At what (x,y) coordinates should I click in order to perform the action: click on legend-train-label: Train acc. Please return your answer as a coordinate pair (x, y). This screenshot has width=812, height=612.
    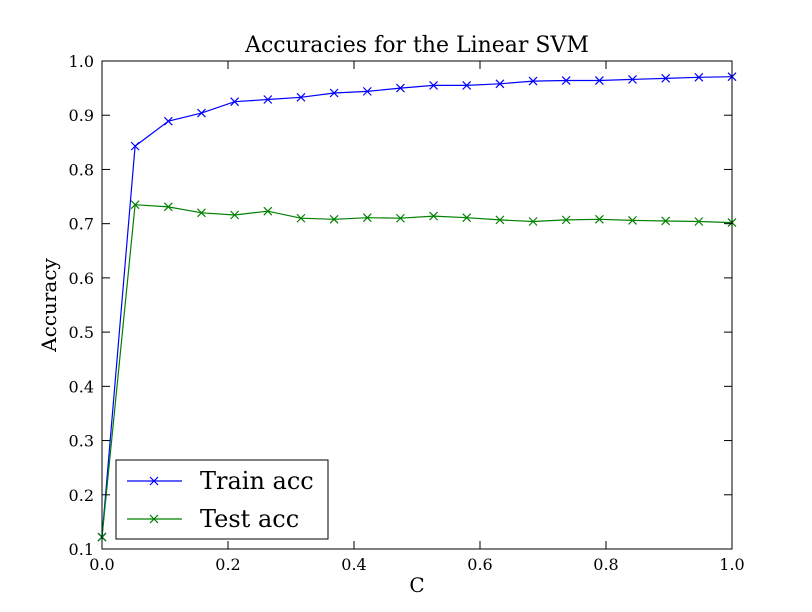
    Looking at the image, I should click on (257, 481).